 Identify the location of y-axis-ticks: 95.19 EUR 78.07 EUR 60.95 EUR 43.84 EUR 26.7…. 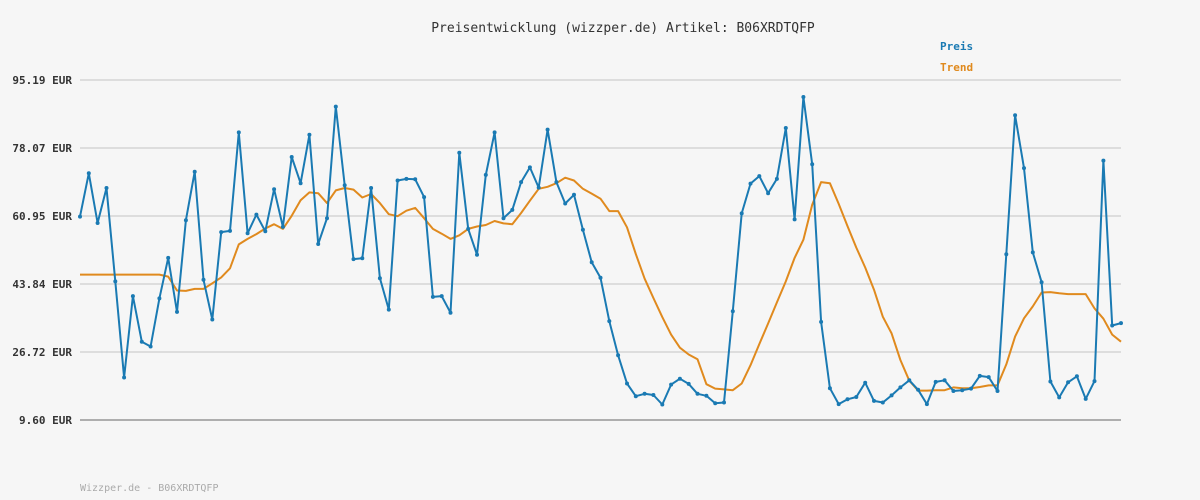
(42, 250).